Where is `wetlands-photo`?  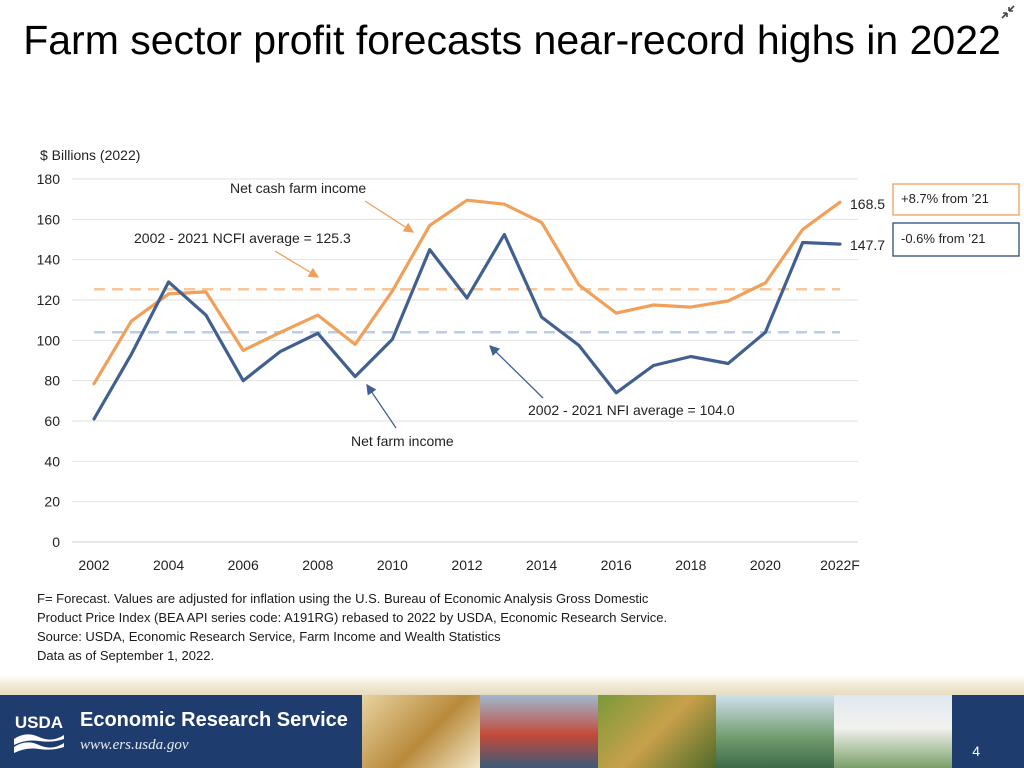
wetlands-photo is located at coordinates (775, 731).